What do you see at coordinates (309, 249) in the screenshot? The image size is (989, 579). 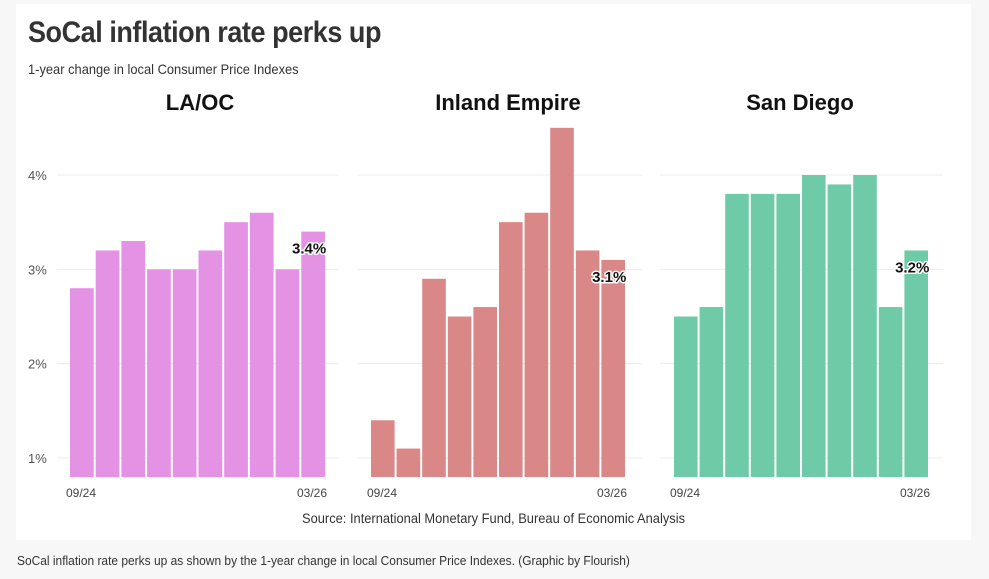 I see `data-label-last: 3.4%` at bounding box center [309, 249].